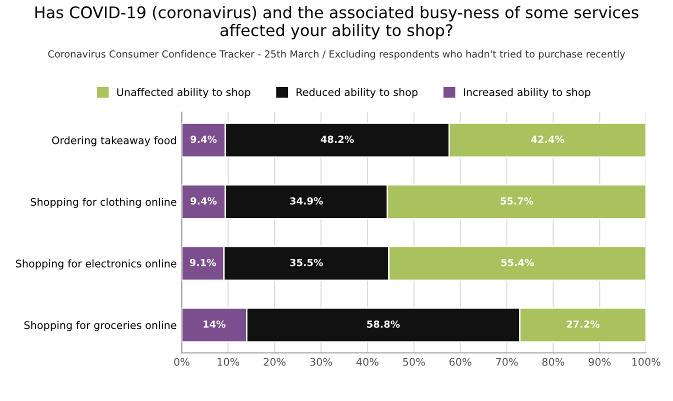  What do you see at coordinates (183, 93) in the screenshot?
I see `legend-label: Unaffected ability to shop` at bounding box center [183, 93].